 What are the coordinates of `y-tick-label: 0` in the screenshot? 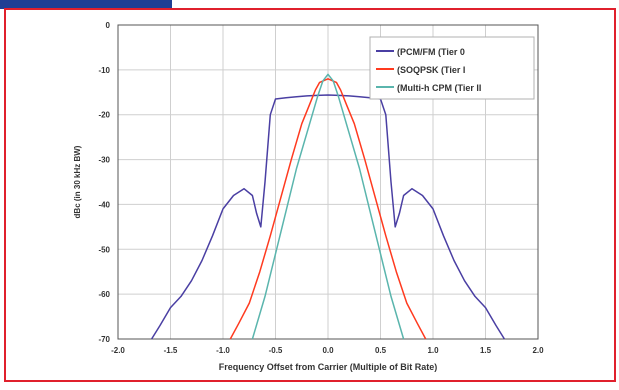 It's located at (108, 25).